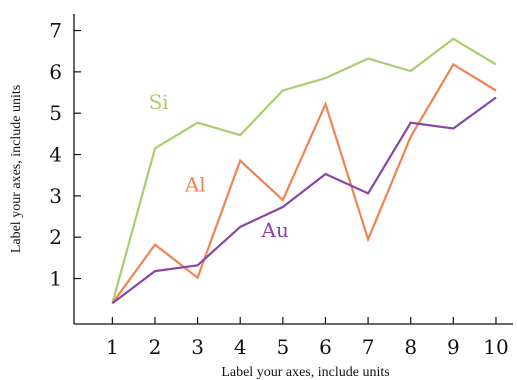  I want to click on x-tick-label: 3, so click(197, 347).